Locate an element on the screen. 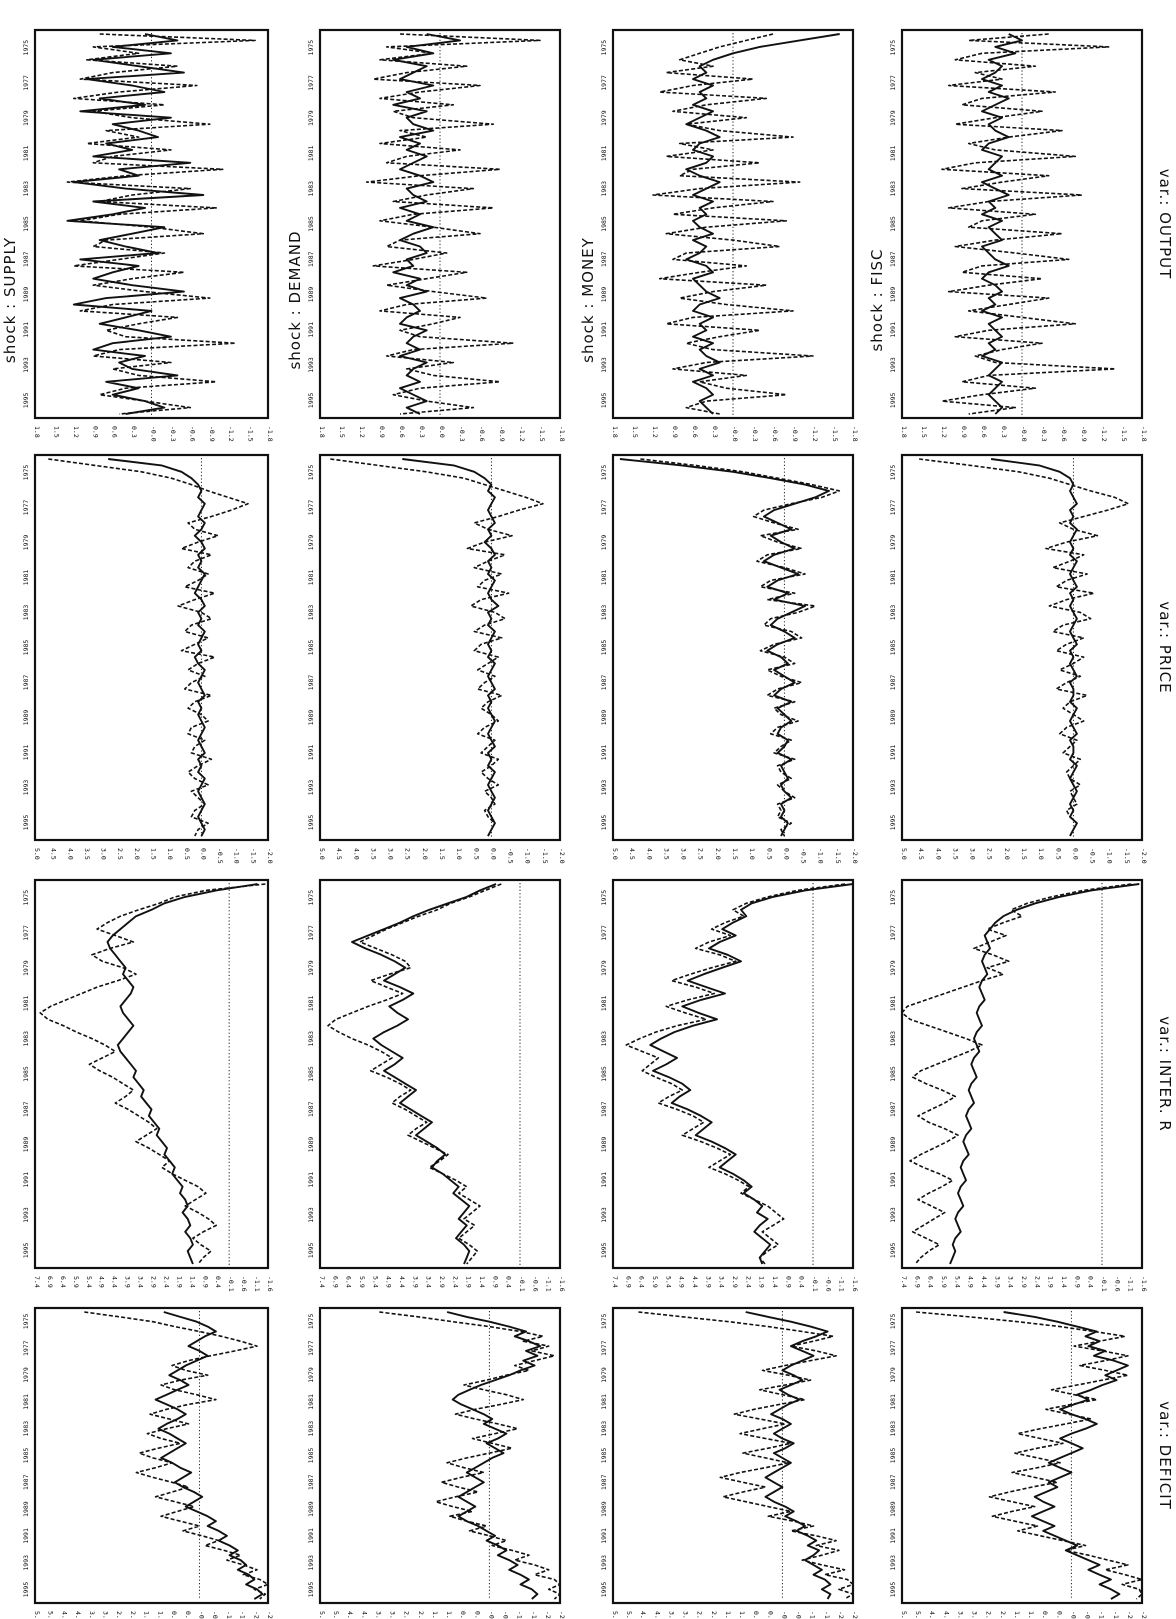 Image resolution: width=1176 pixels, height=1619 pixels. y-tick-label: 4.2 is located at coordinates (364, 1615).